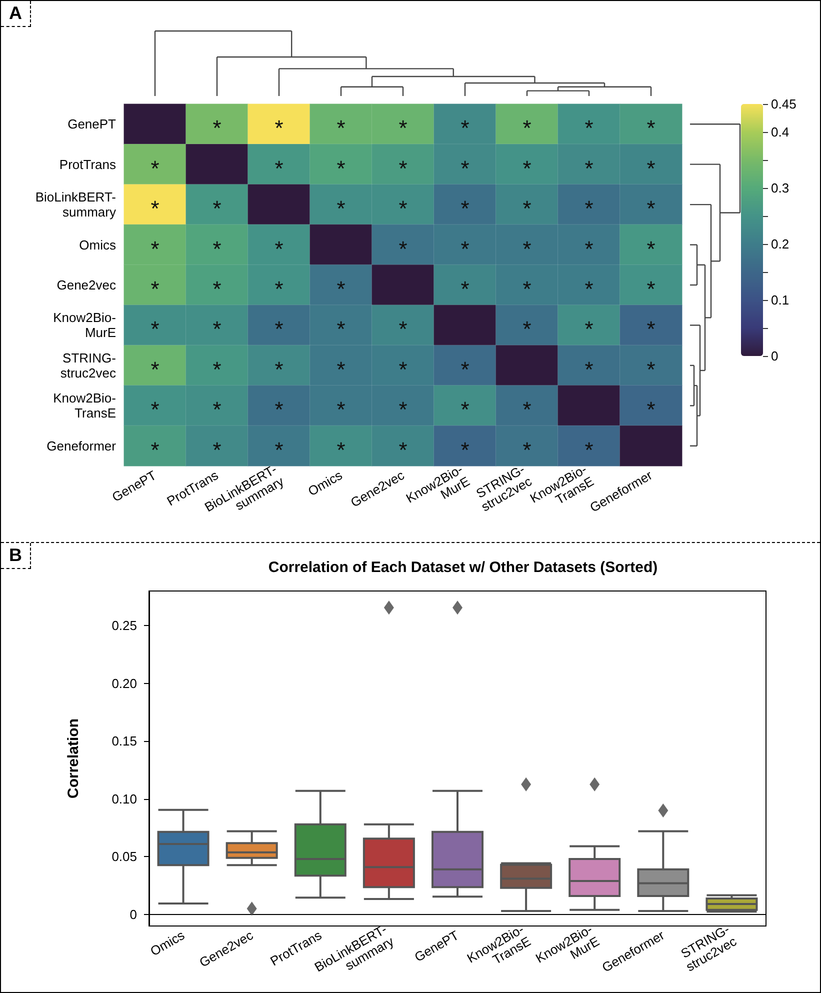  Describe the element at coordinates (783, 104) in the screenshot. I see `color-bar-label: 0.45` at that location.